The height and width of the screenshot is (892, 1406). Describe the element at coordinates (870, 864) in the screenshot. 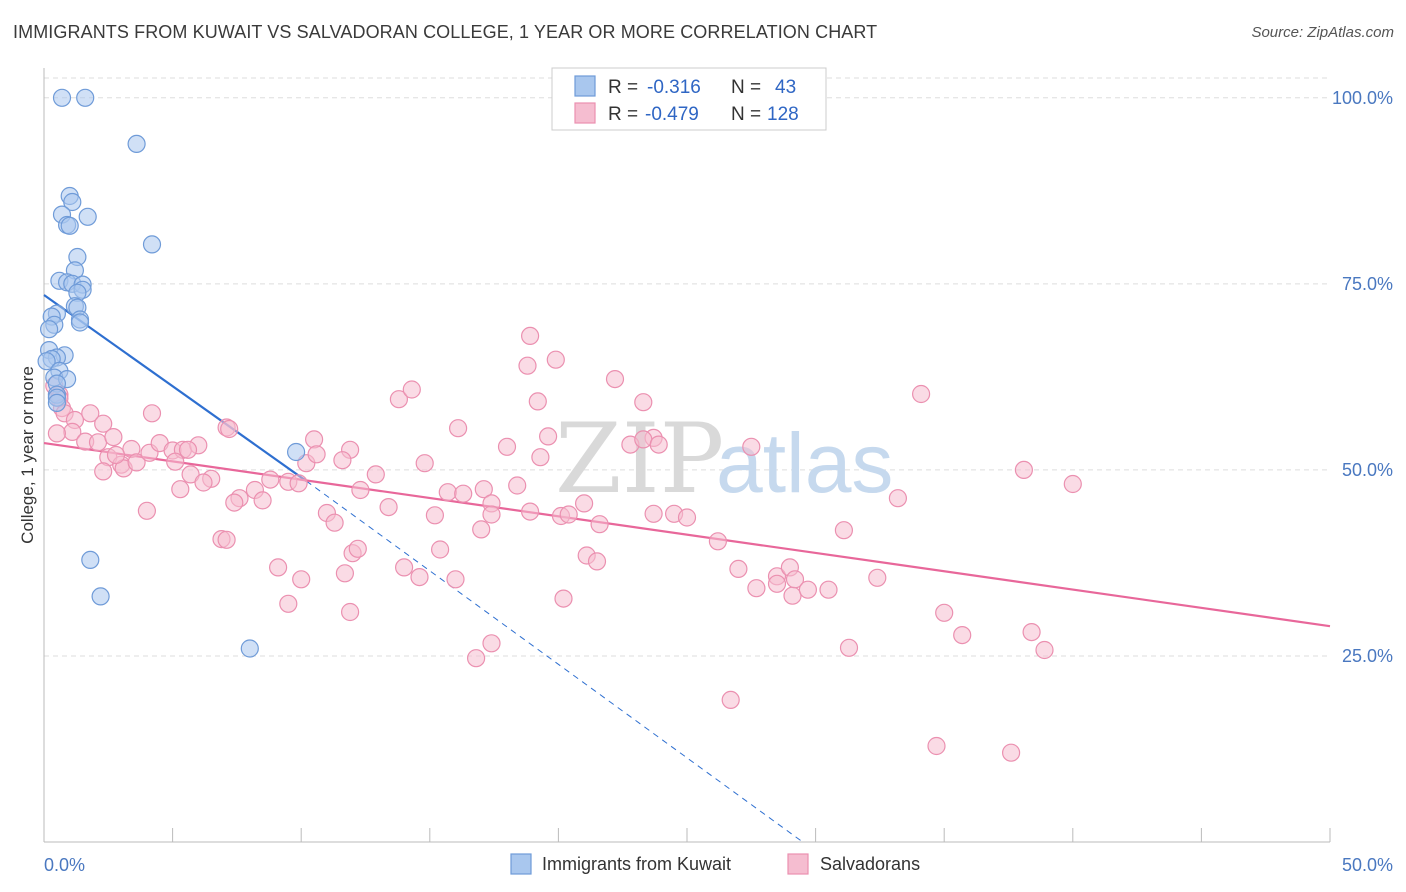

I see `series-legend-label-salvadorans: Salvadorans` at that location.